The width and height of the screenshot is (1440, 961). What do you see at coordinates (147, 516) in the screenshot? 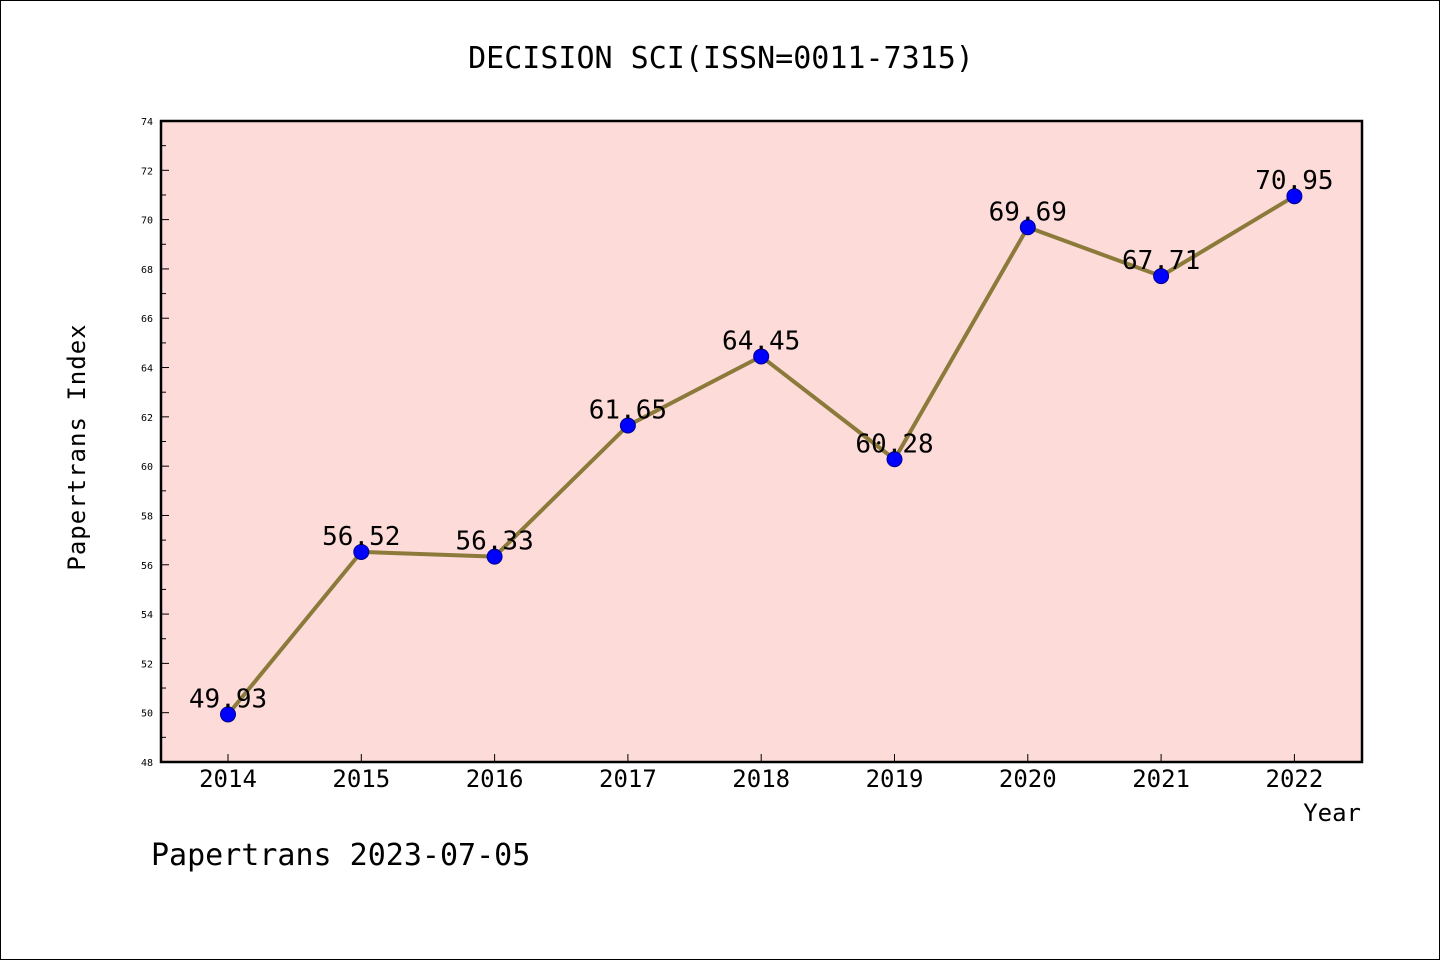
I see `y-tick-label: 58` at bounding box center [147, 516].